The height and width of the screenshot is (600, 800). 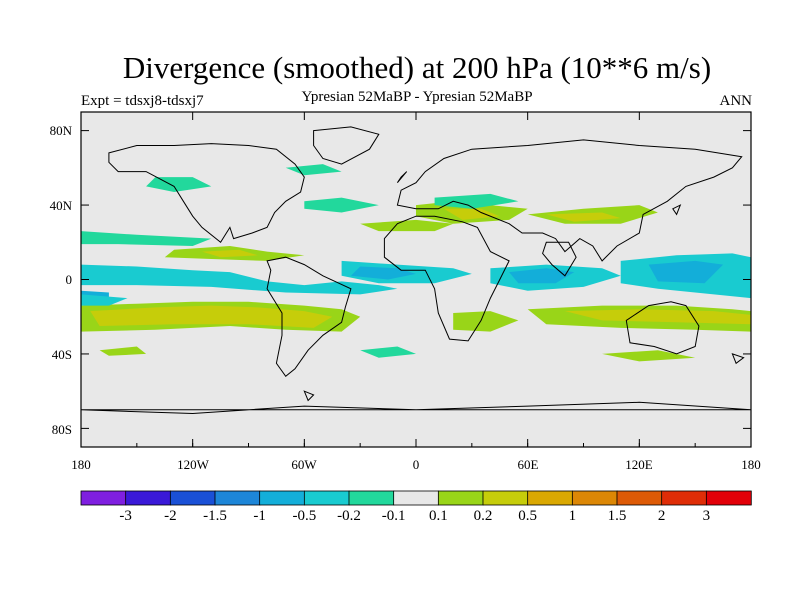 I want to click on colorbar, so click(x=416, y=498).